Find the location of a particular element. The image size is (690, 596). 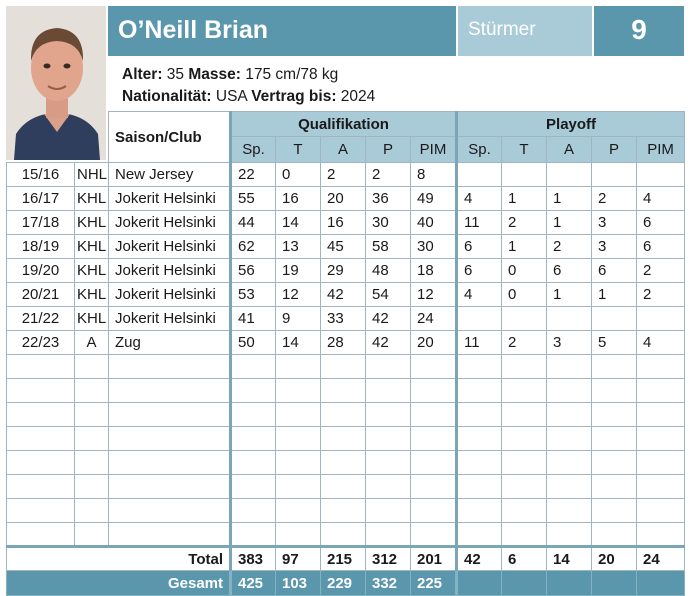

header-row-groups: Saison/Club Qualifikation Playoff is located at coordinates (346, 137).